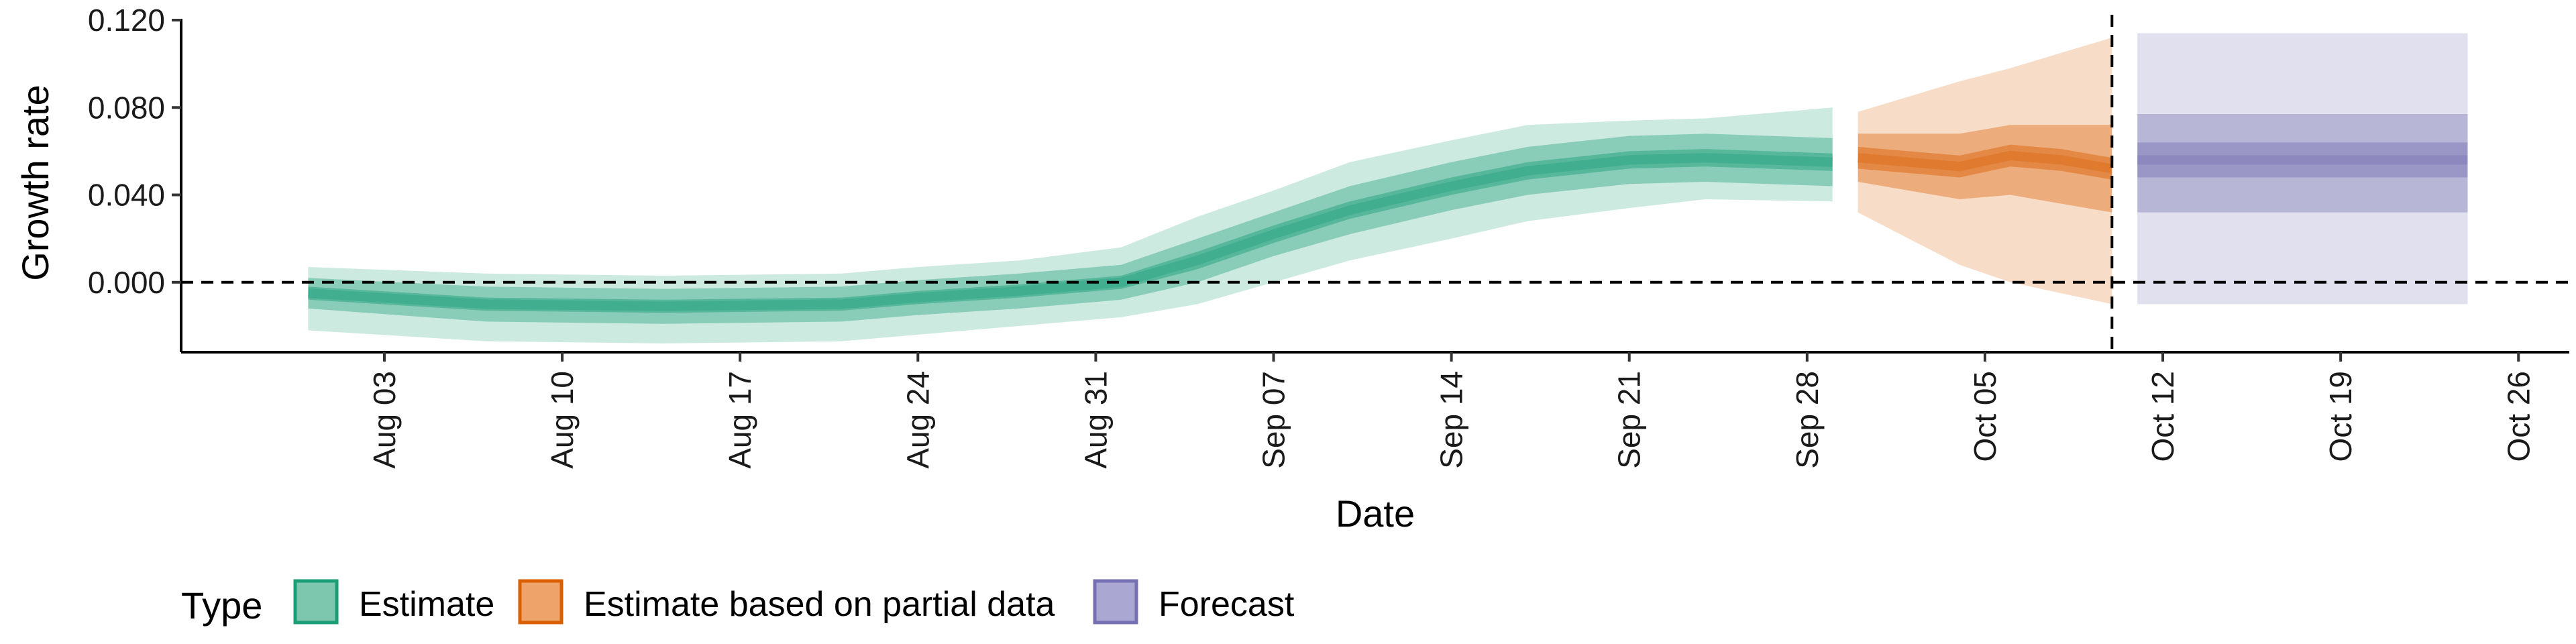  What do you see at coordinates (1227, 604) in the screenshot?
I see `legend-label: Forecast` at bounding box center [1227, 604].